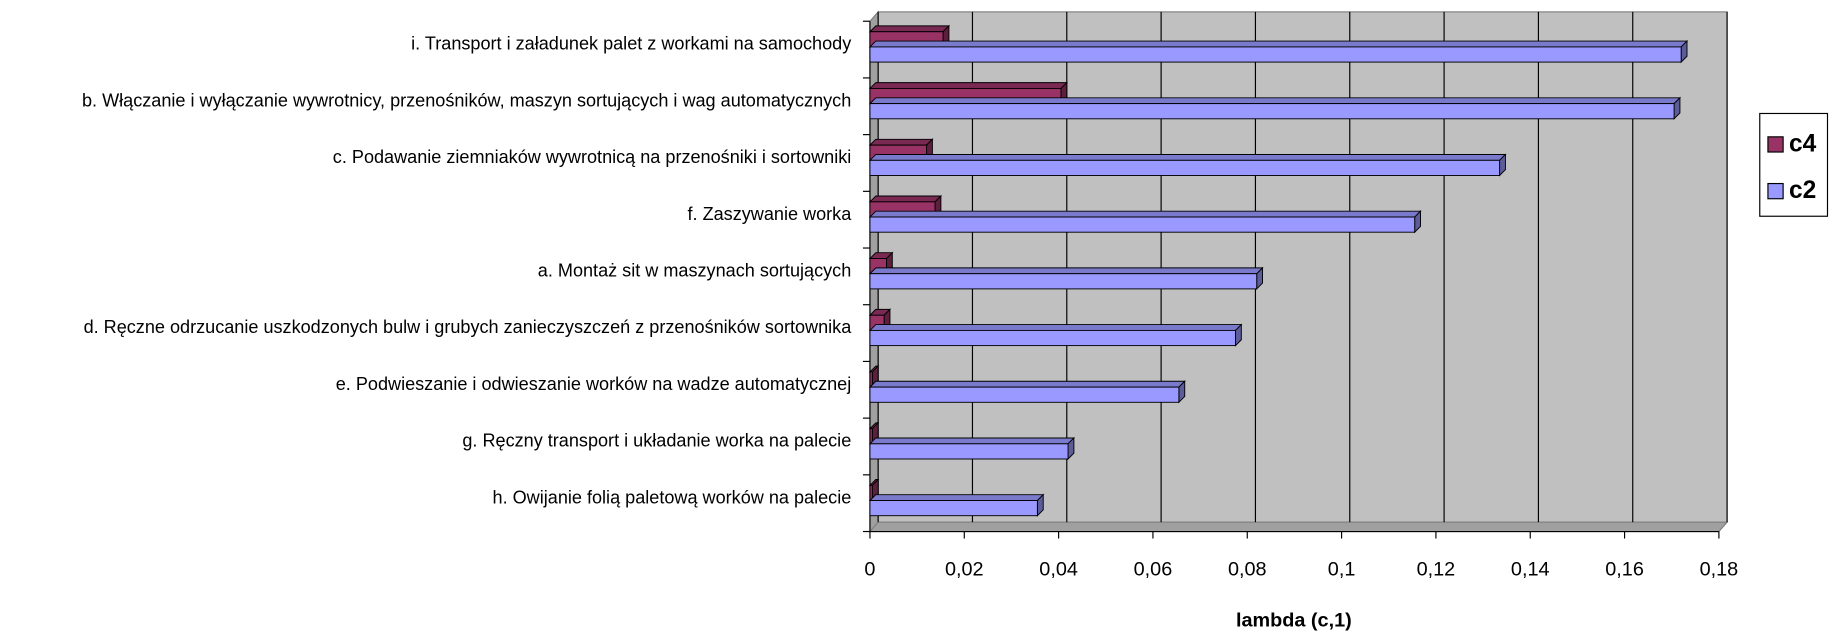  I want to click on x-tick-label: 0,12, so click(1436, 569).